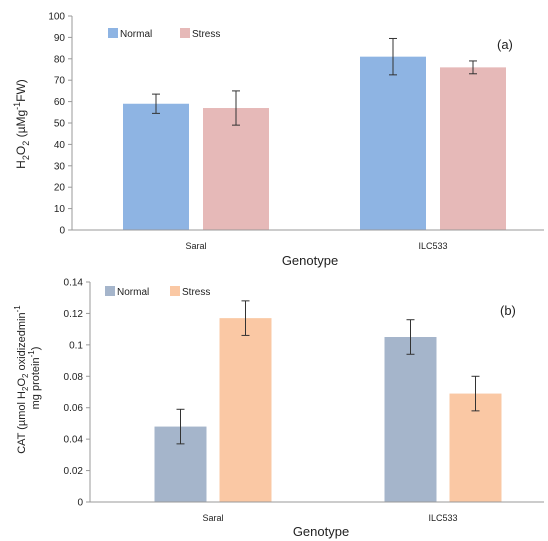 This screenshot has height=541, width=548. What do you see at coordinates (310, 260) in the screenshot?
I see `chart-a-x-axis-title: Genotype` at bounding box center [310, 260].